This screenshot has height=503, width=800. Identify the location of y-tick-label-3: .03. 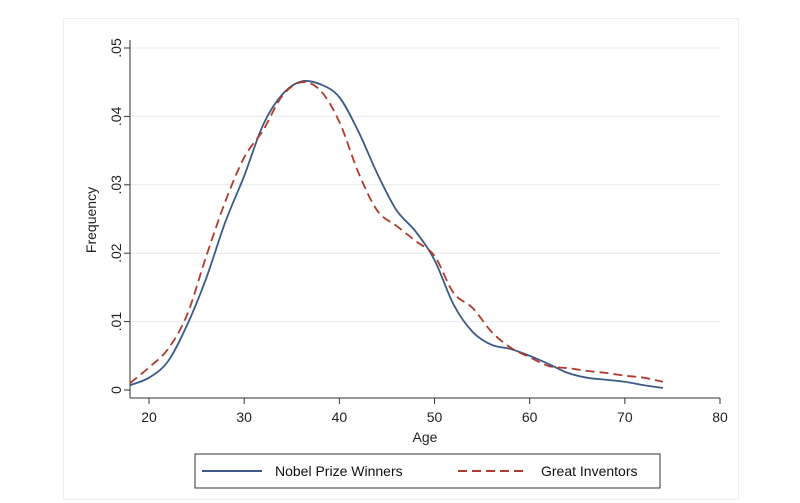
(116, 185).